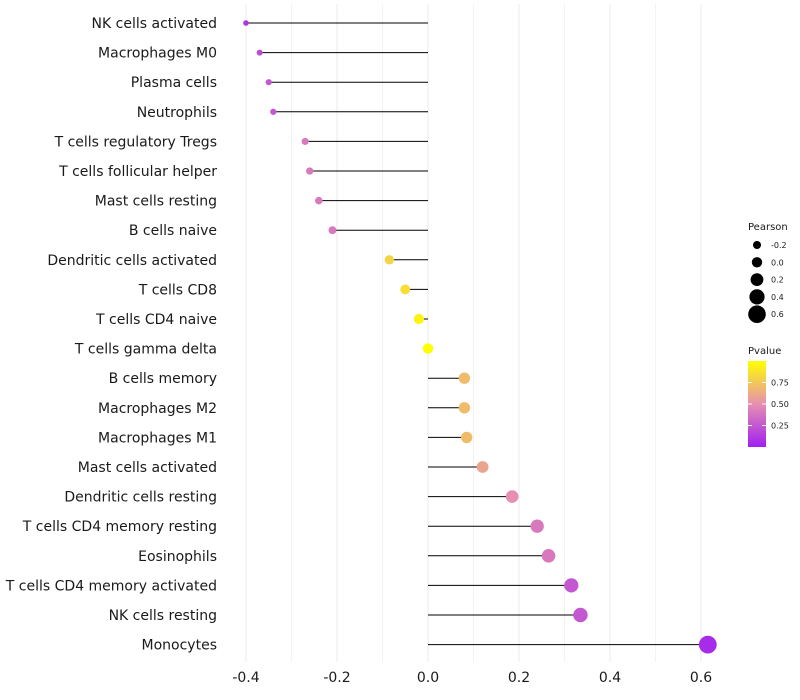  Describe the element at coordinates (140, 498) in the screenshot. I see `category-label: Dendritic cells resting` at that location.